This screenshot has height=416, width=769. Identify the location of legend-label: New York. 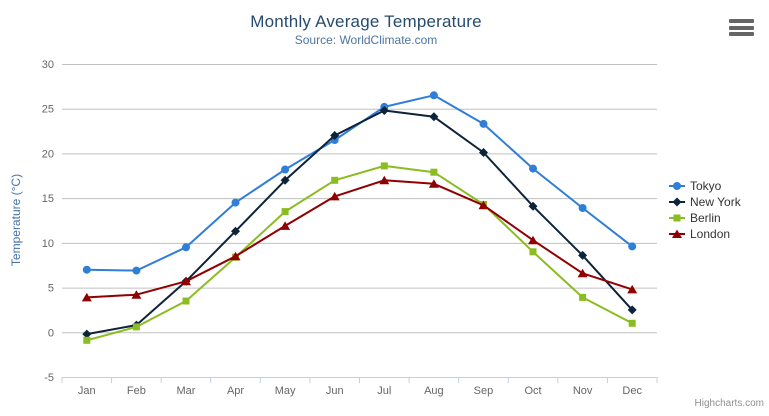
(715, 202).